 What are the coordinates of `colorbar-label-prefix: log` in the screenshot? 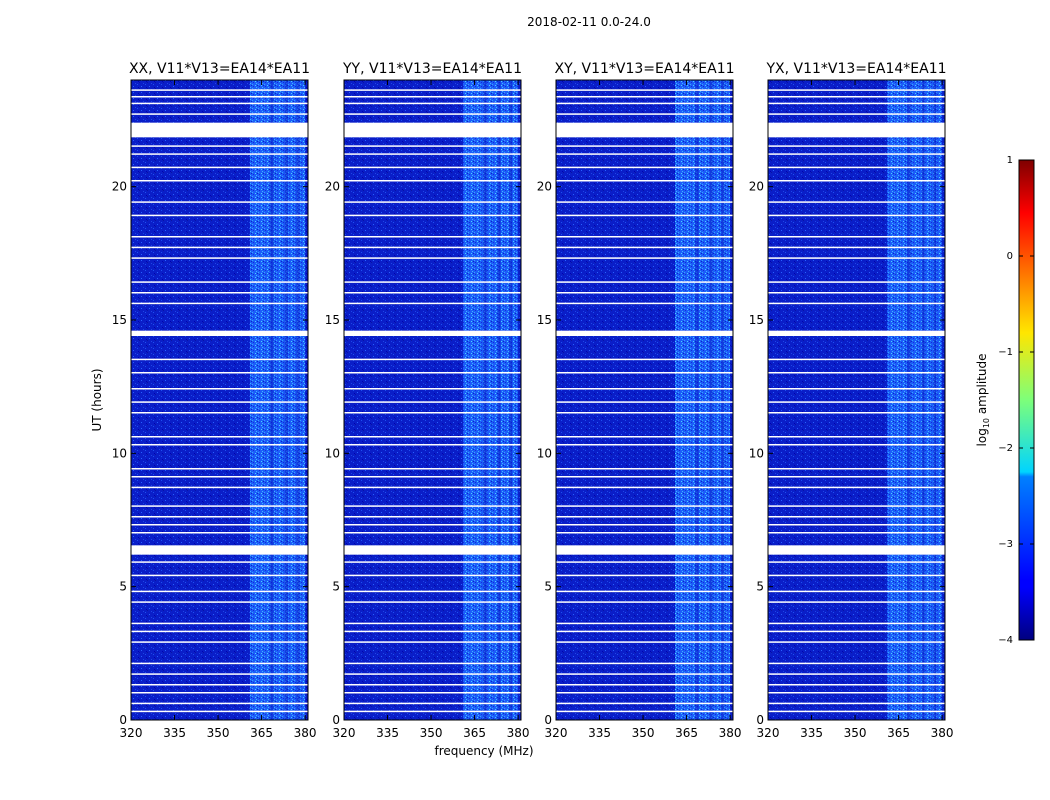 It's located at (982, 437).